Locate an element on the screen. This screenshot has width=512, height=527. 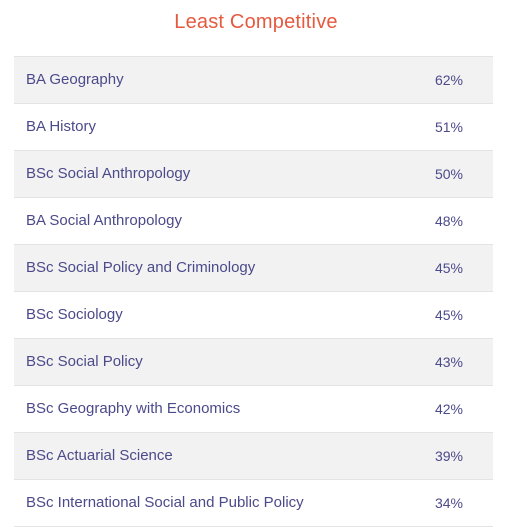
table-row: BA Geography 62% is located at coordinates (253, 80).